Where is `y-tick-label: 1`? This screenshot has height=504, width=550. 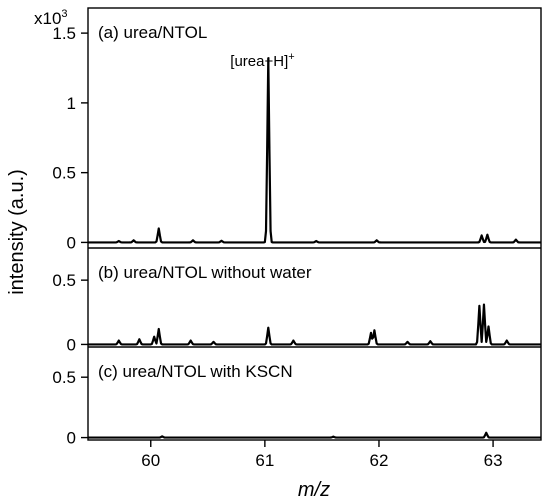
y-tick-label: 1 is located at coordinates (71, 103).